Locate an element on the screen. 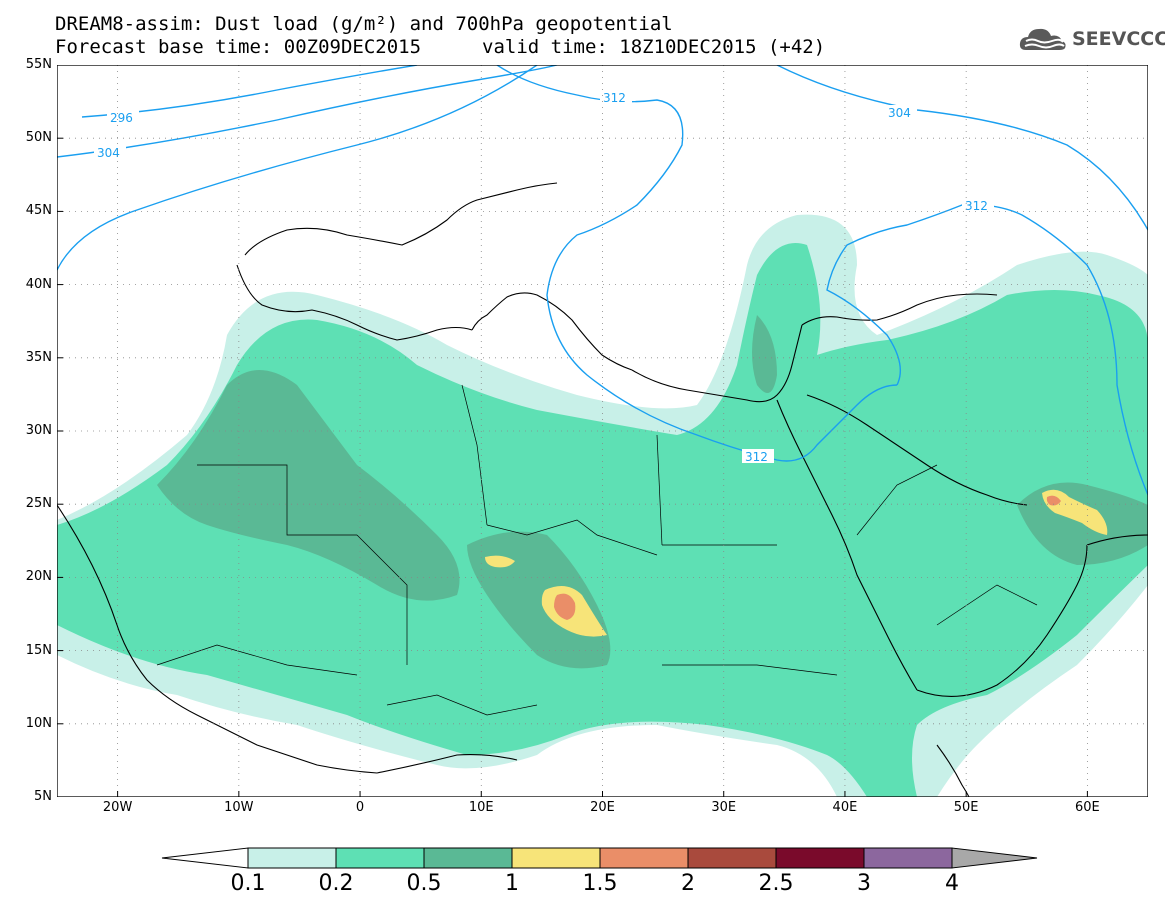  dust-area-1-5-chad is located at coordinates (565, 606).